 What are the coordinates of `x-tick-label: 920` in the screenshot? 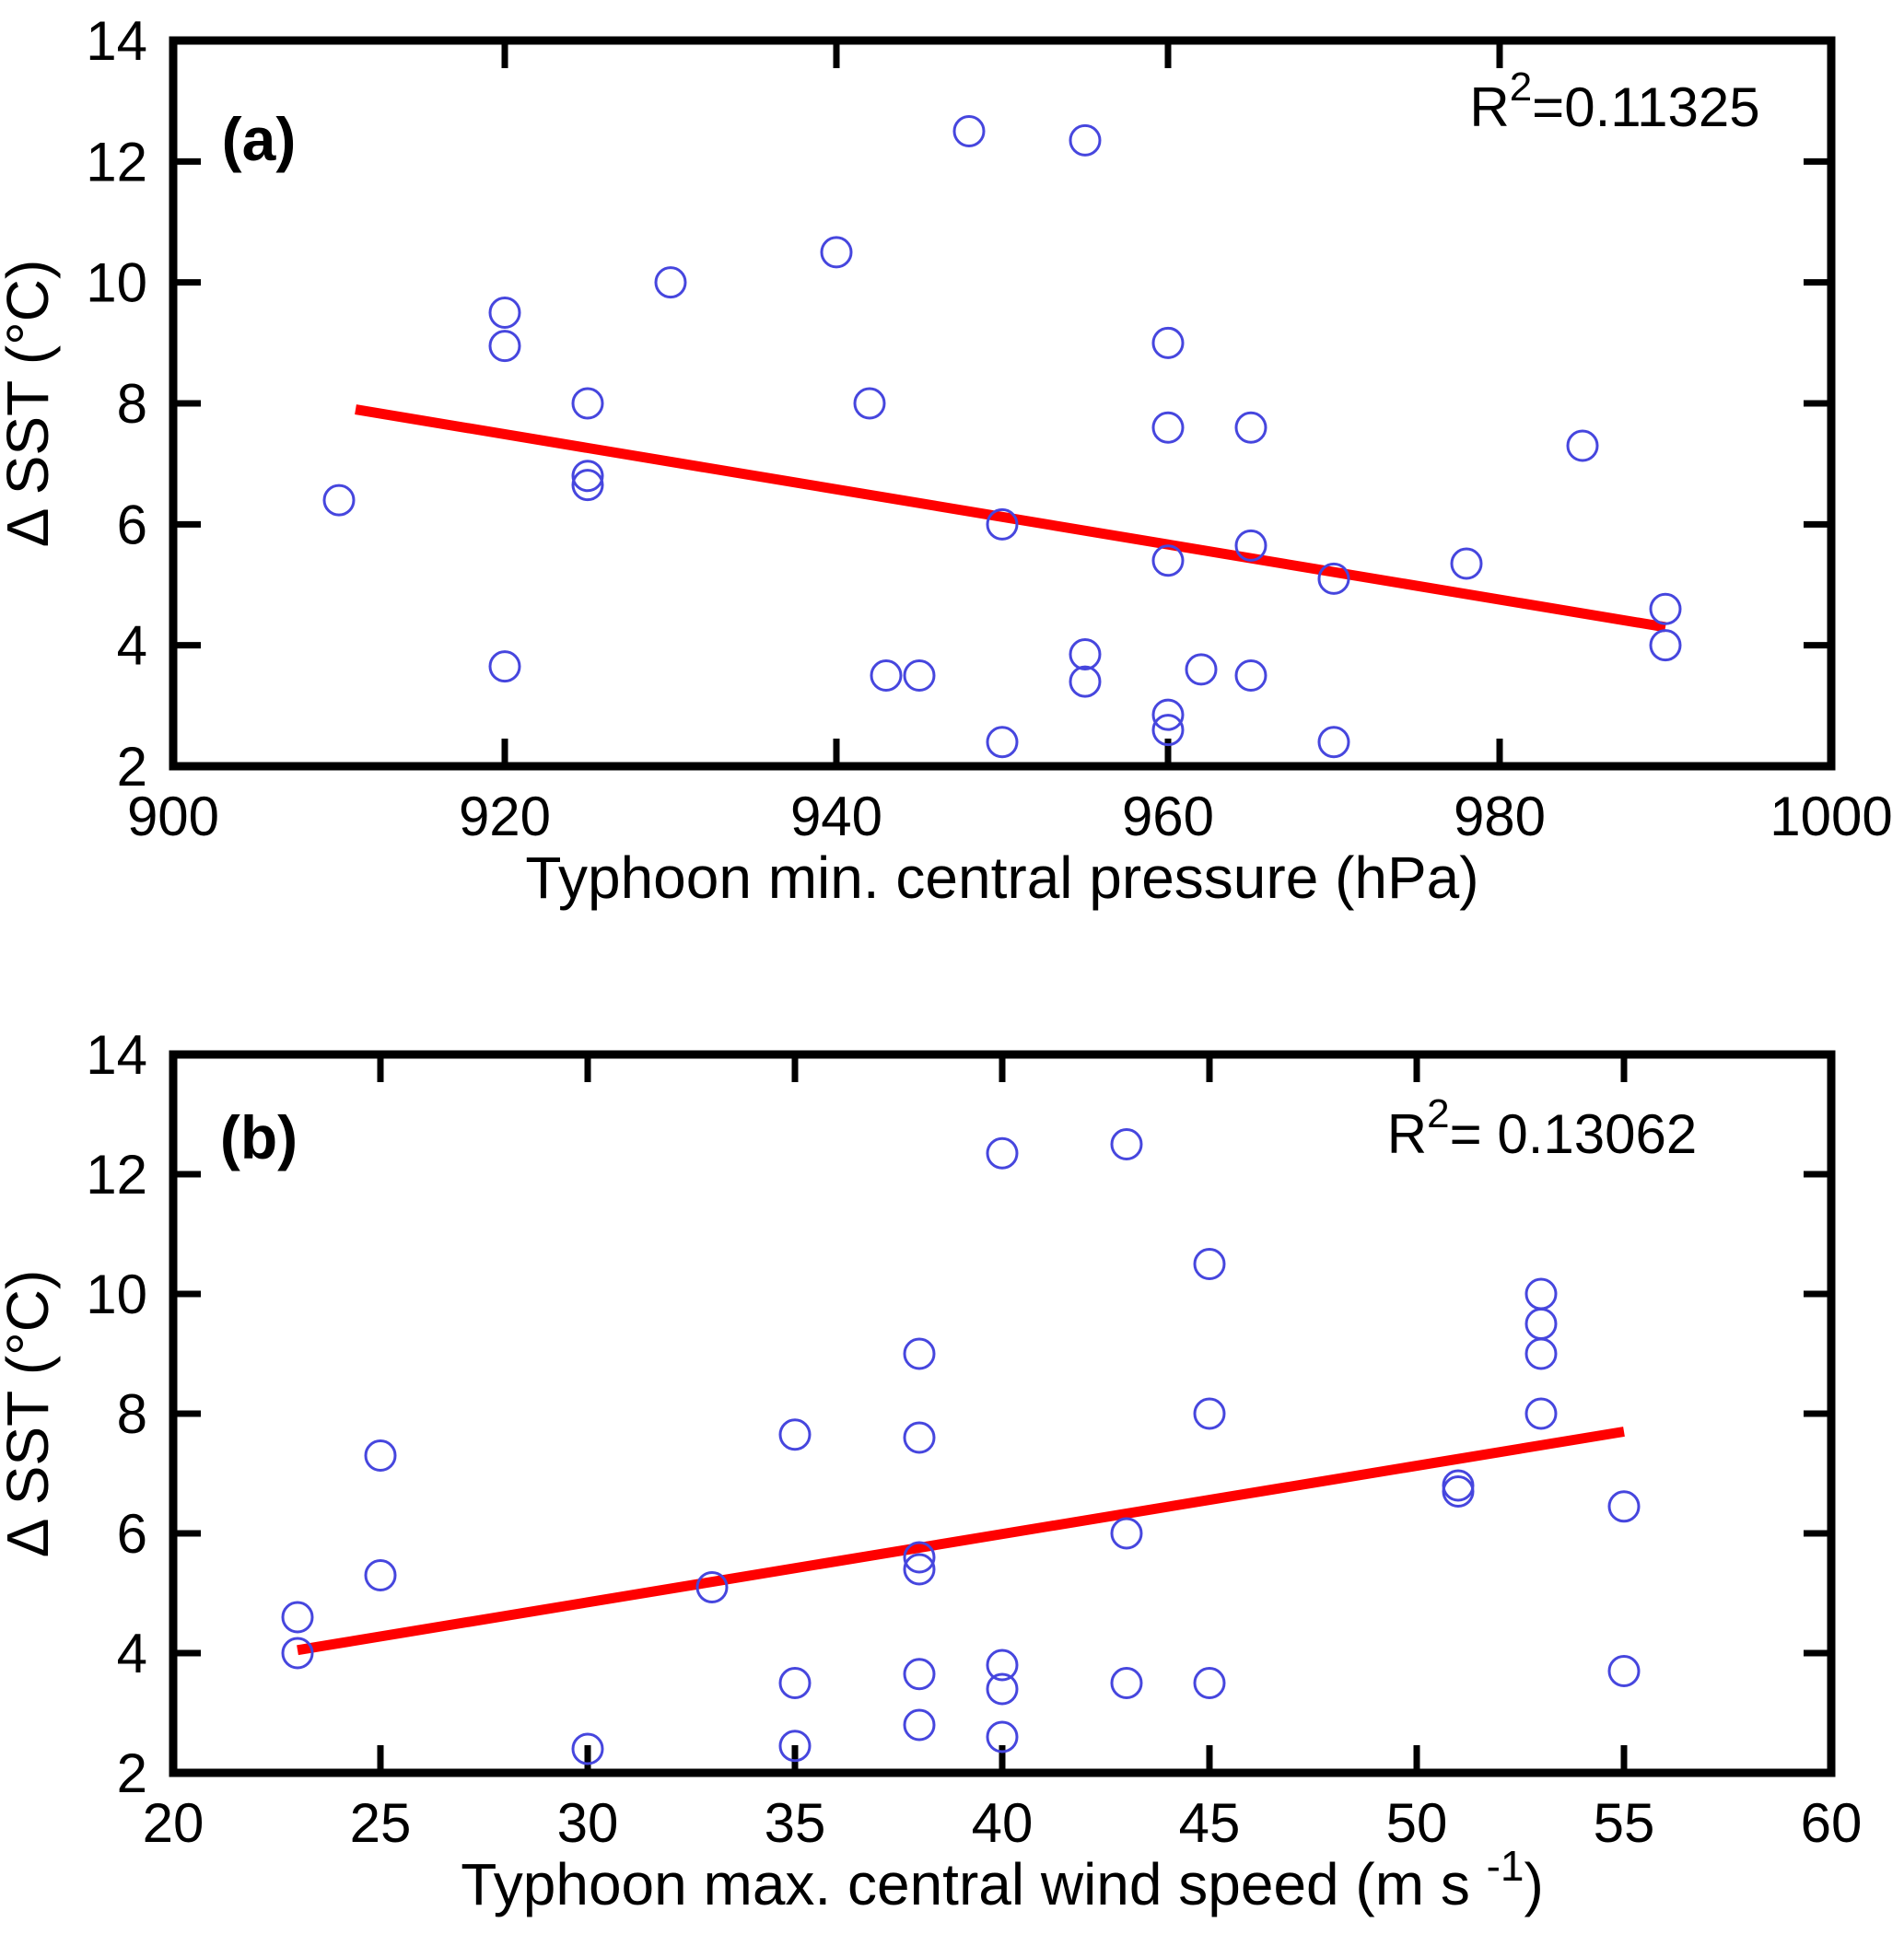 It's located at (505, 816).